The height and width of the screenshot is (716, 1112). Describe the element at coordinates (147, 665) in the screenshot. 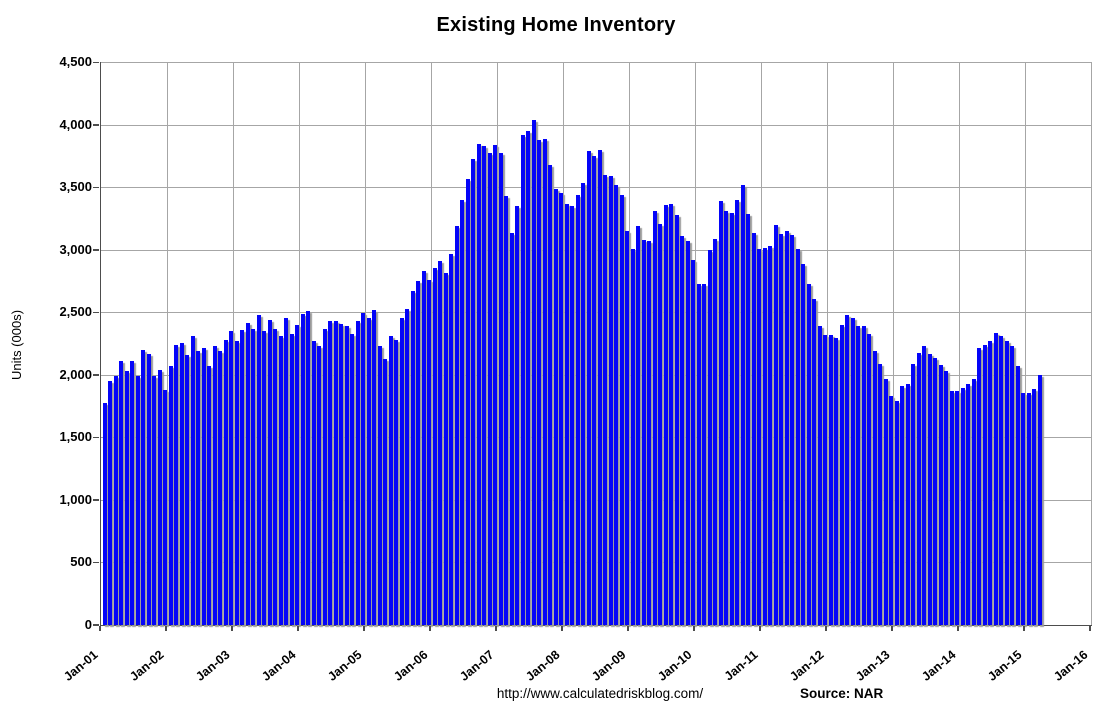

I see `x-axis-tick-label: Jan-02` at that location.